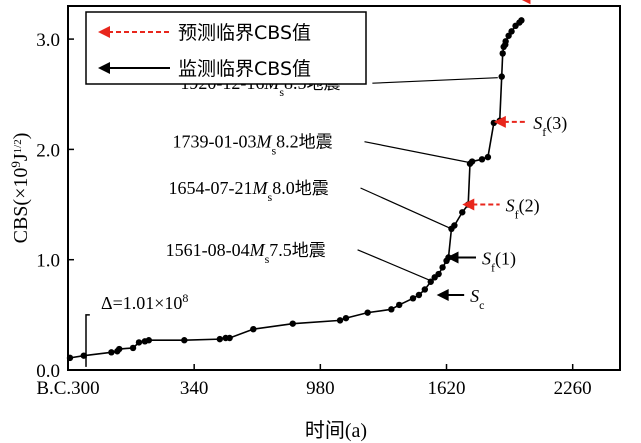  What do you see at coordinates (320, 388) in the screenshot?
I see `x-tick-label: 980` at bounding box center [320, 388].